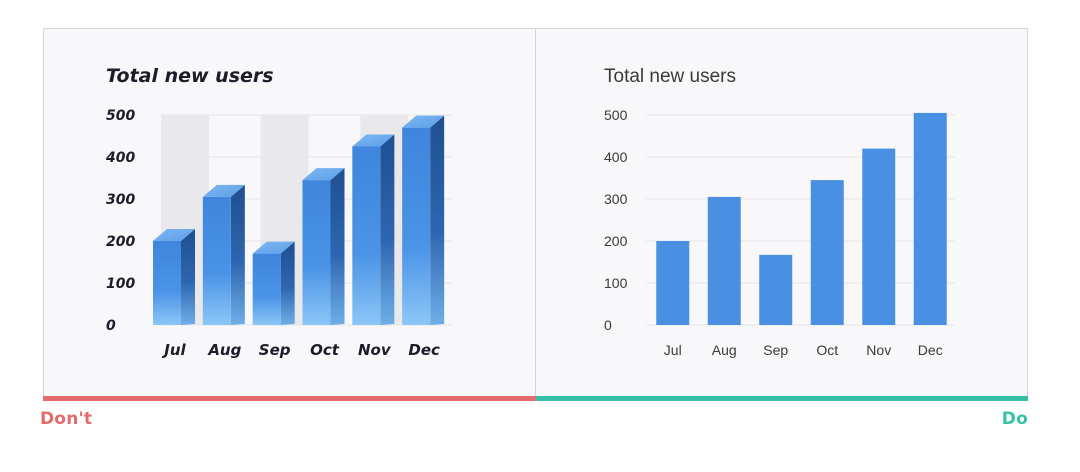  I want to click on dont-y-tick-label: 200, so click(120, 242).